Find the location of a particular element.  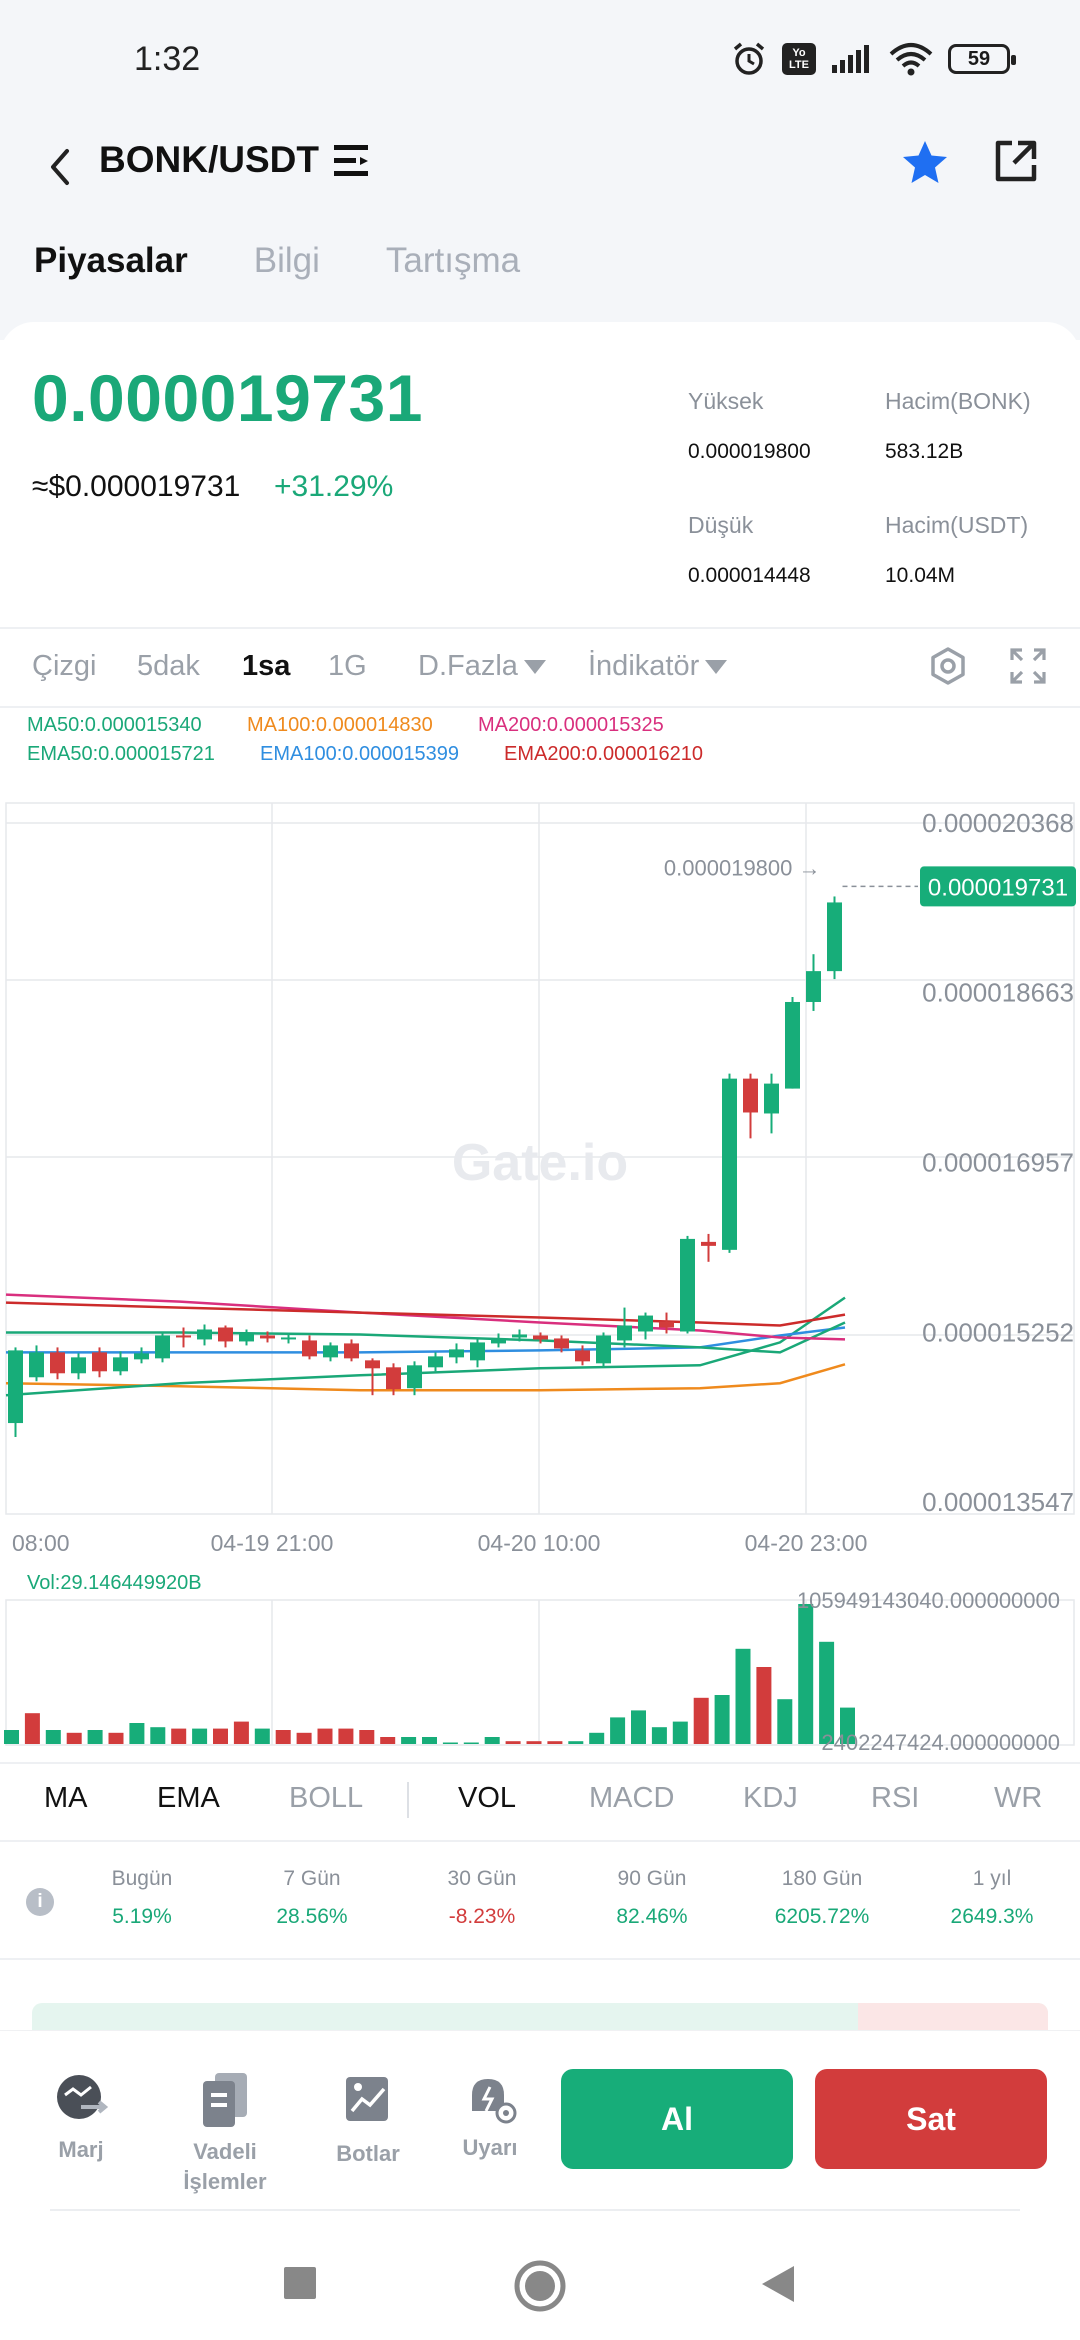

back-button is located at coordinates (60, 167).